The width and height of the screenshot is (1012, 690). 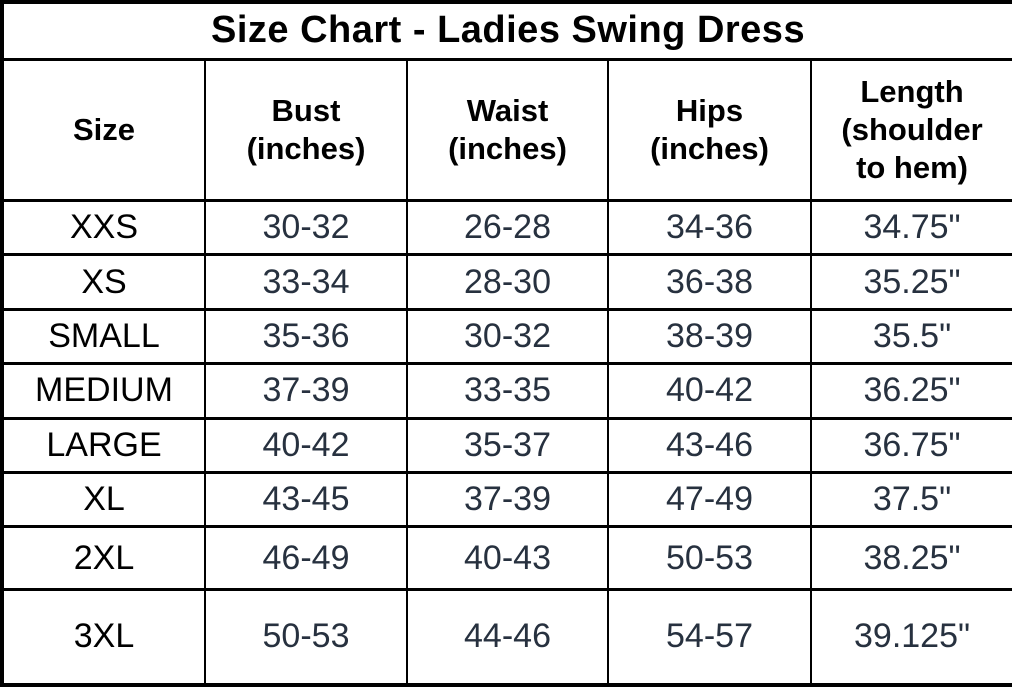 I want to click on header-line: Hips, so click(x=709, y=111).